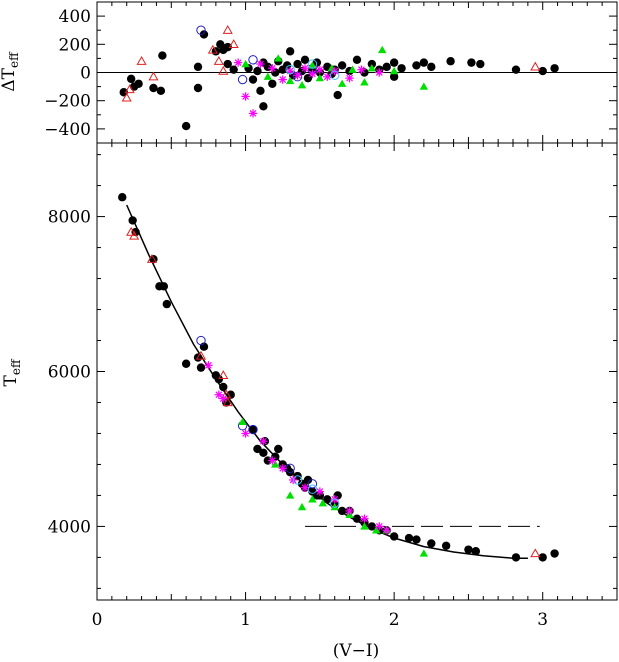 The width and height of the screenshot is (619, 662). What do you see at coordinates (69, 527) in the screenshot?
I see `temperature-ytick-label: 4000` at bounding box center [69, 527].